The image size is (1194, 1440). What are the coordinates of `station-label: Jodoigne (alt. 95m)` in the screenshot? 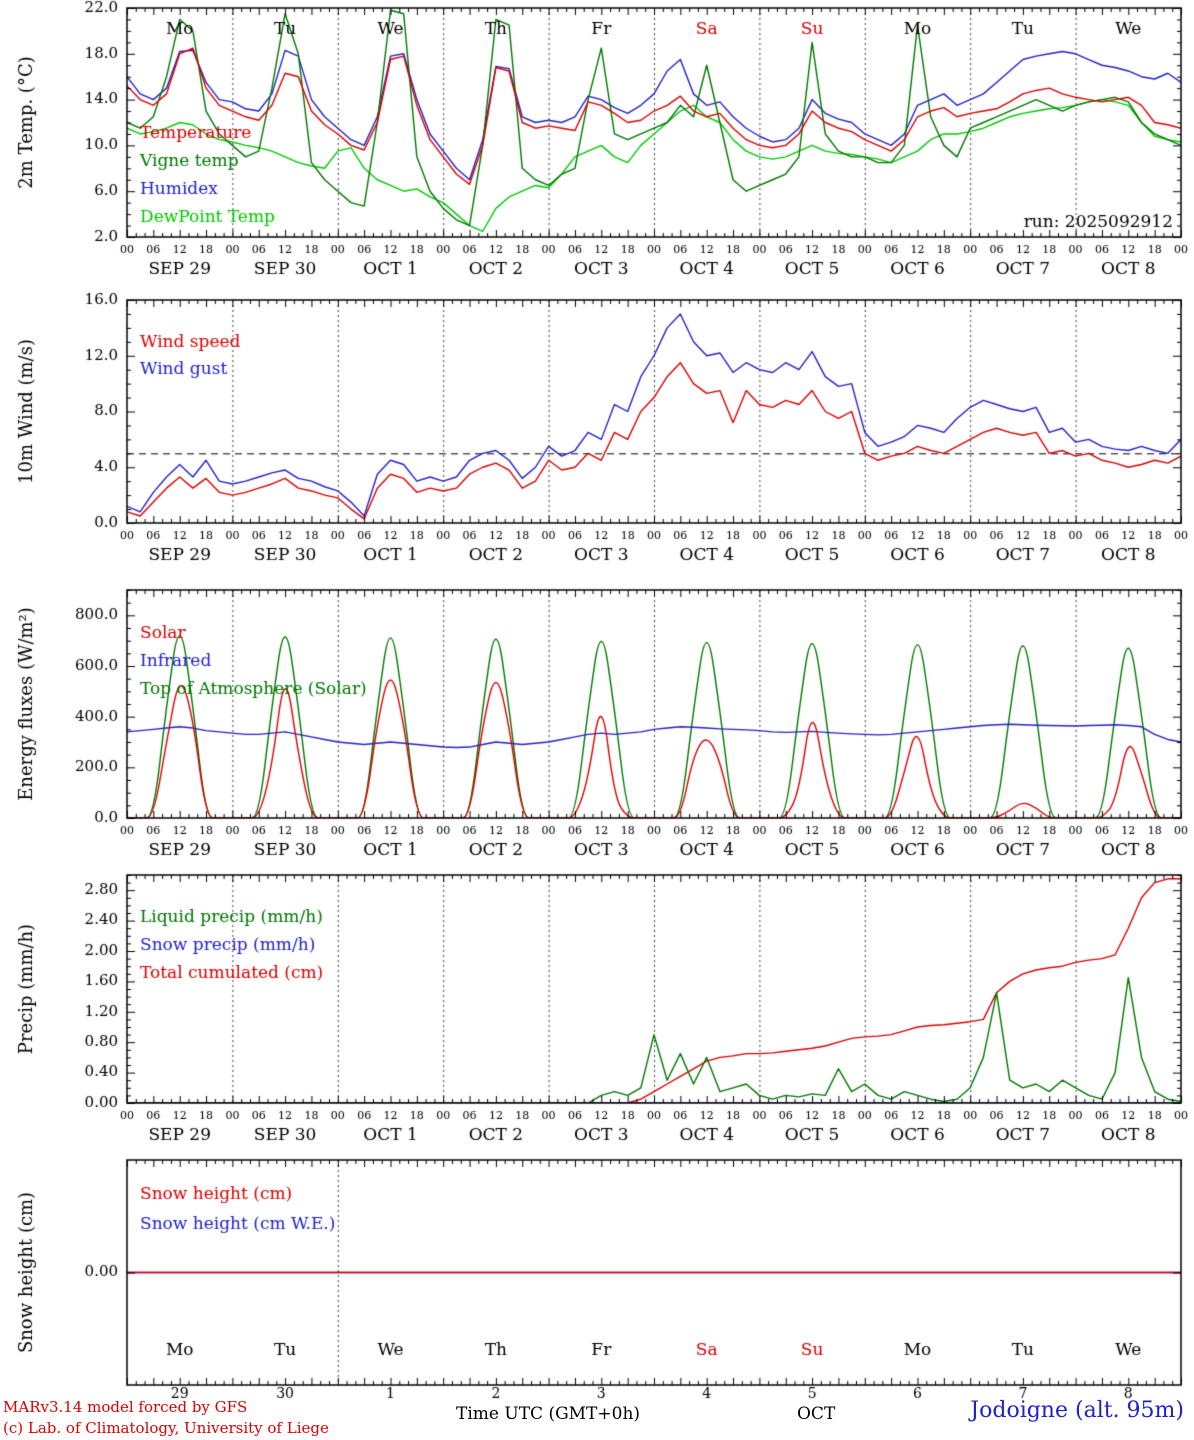 It's located at (1077, 1410).